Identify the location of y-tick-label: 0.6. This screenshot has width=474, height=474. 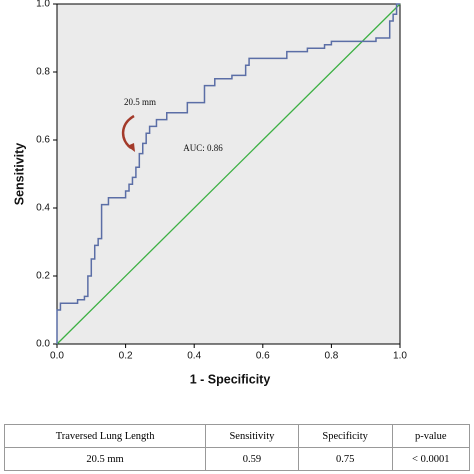
(43, 140).